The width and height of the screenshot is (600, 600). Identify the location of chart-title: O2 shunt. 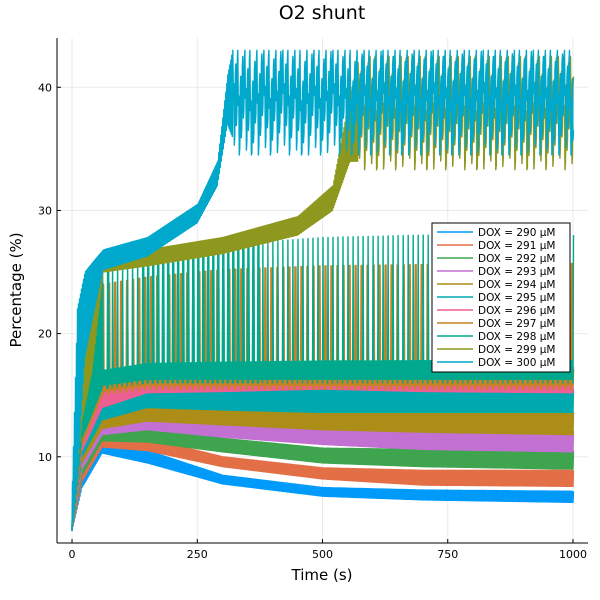
(322, 13).